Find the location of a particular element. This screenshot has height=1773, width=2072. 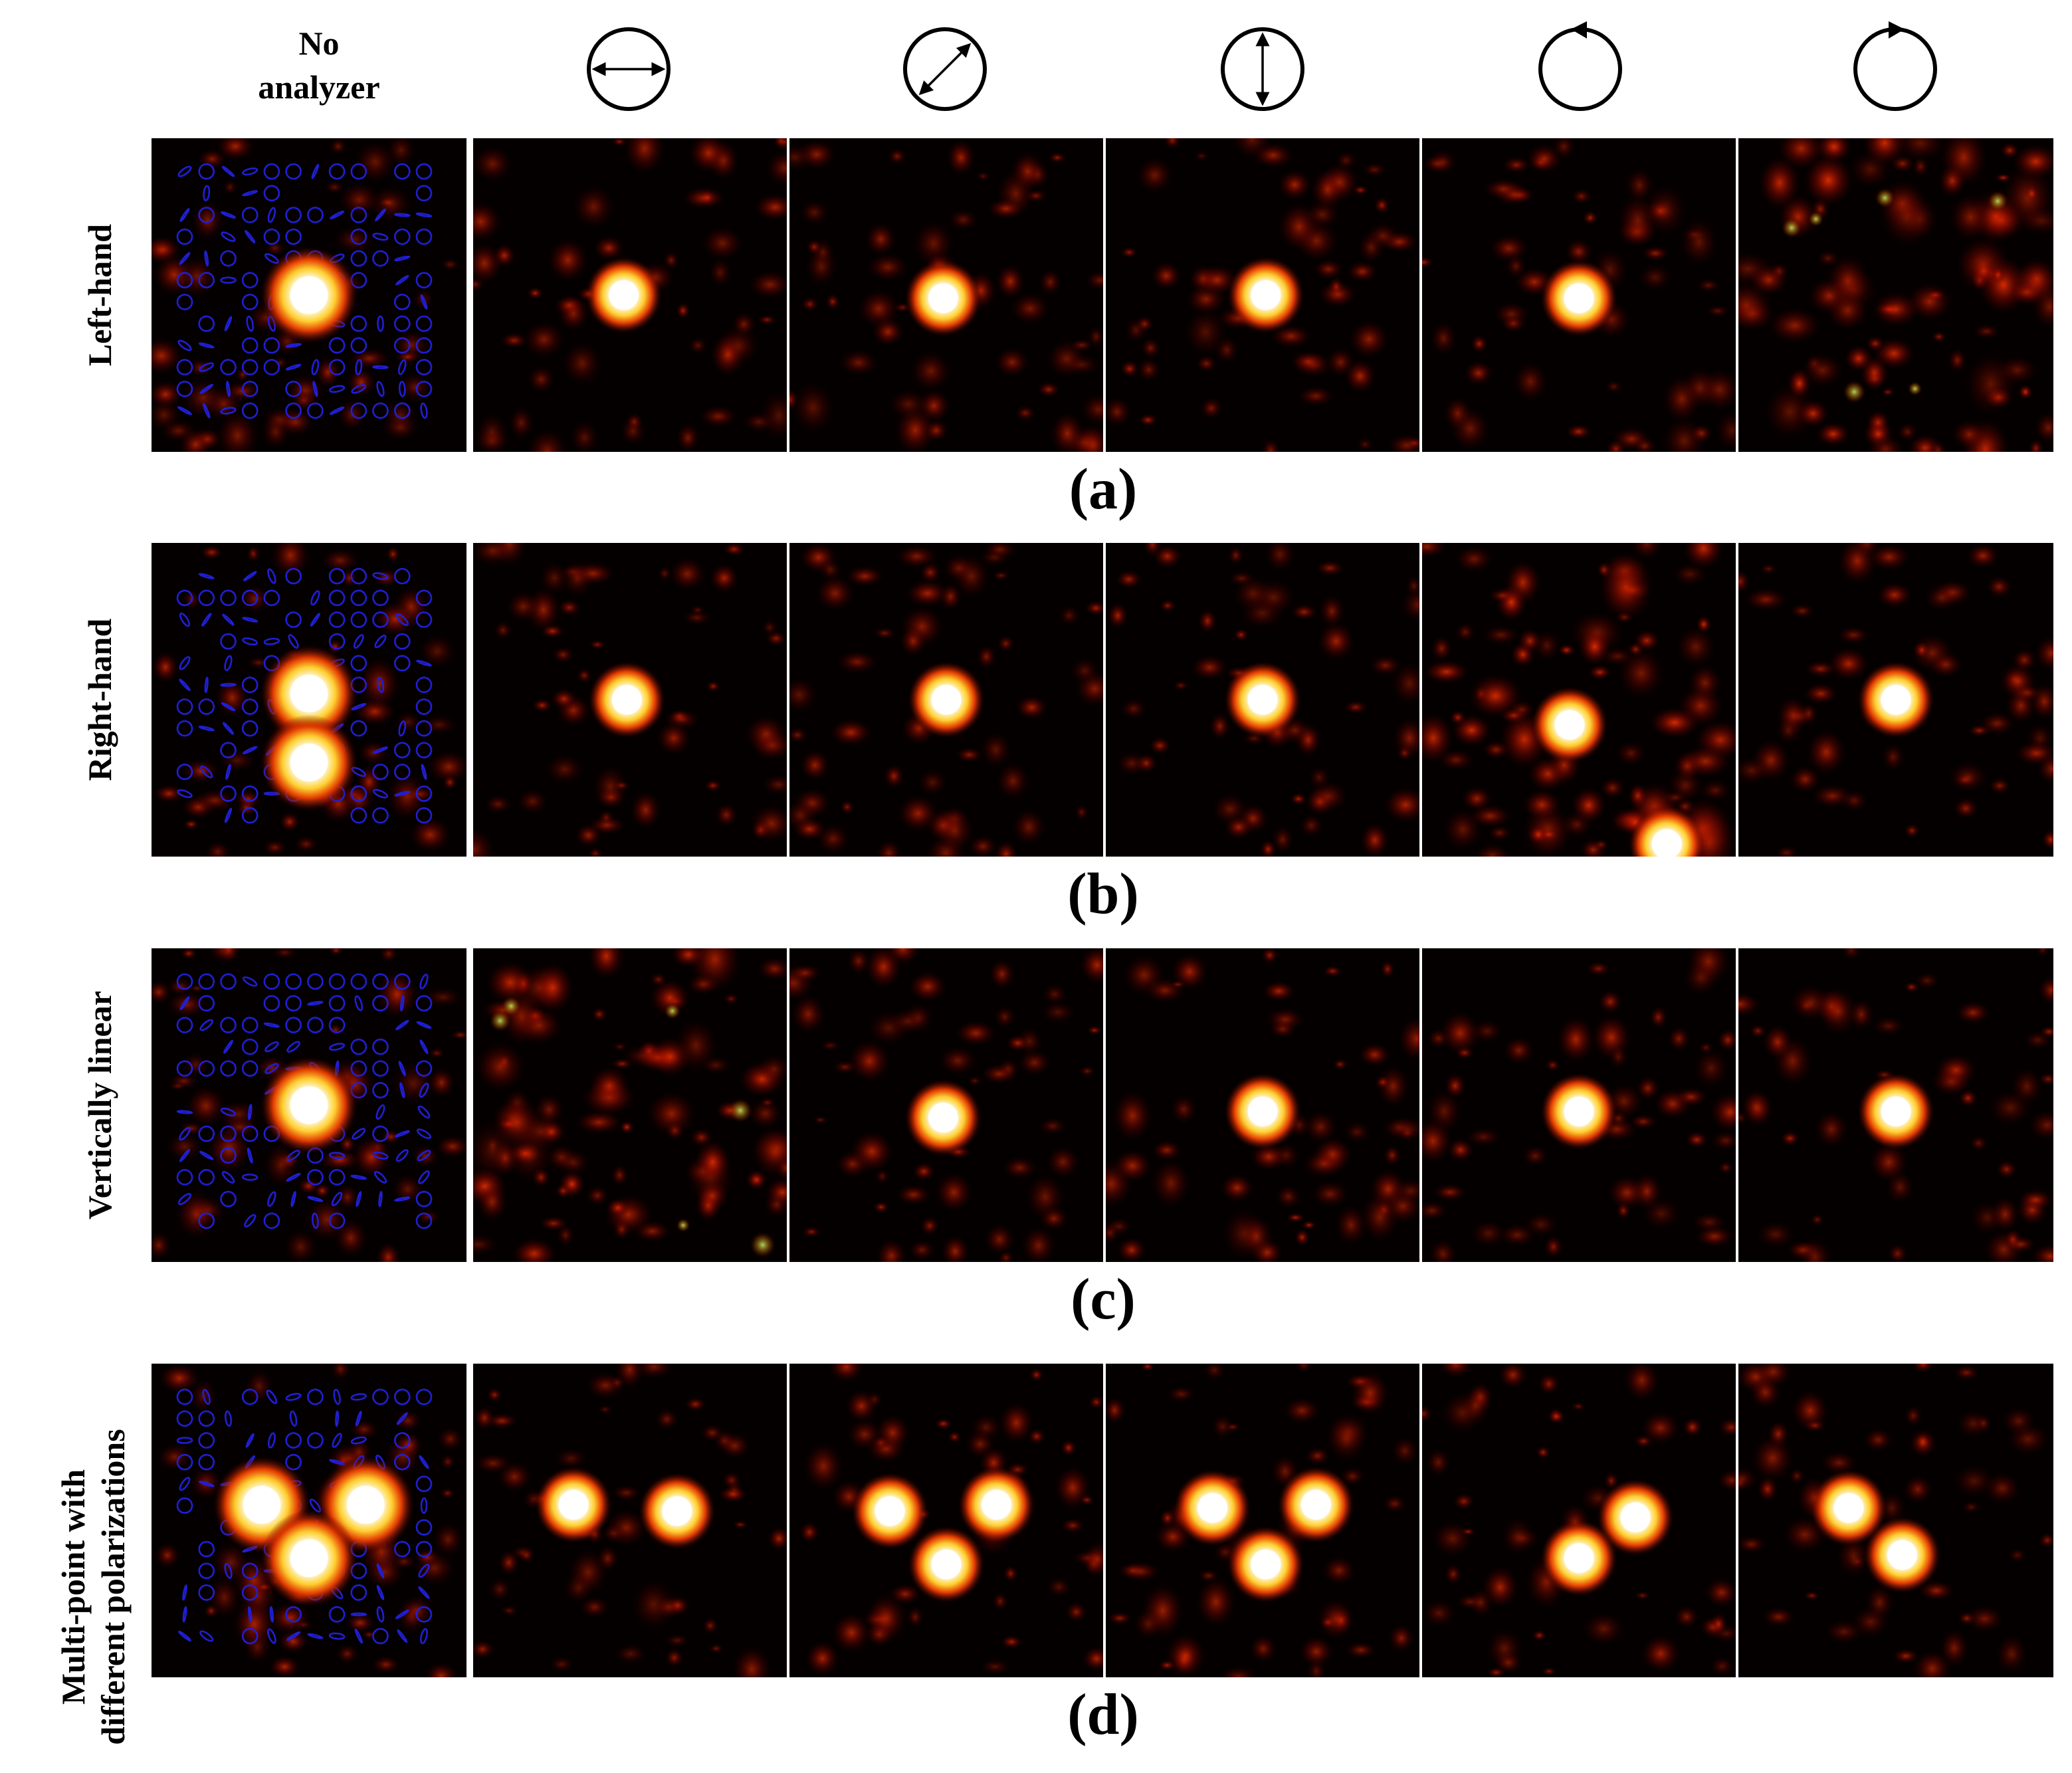

row-label: Vertically linear is located at coordinates (99, 1105).